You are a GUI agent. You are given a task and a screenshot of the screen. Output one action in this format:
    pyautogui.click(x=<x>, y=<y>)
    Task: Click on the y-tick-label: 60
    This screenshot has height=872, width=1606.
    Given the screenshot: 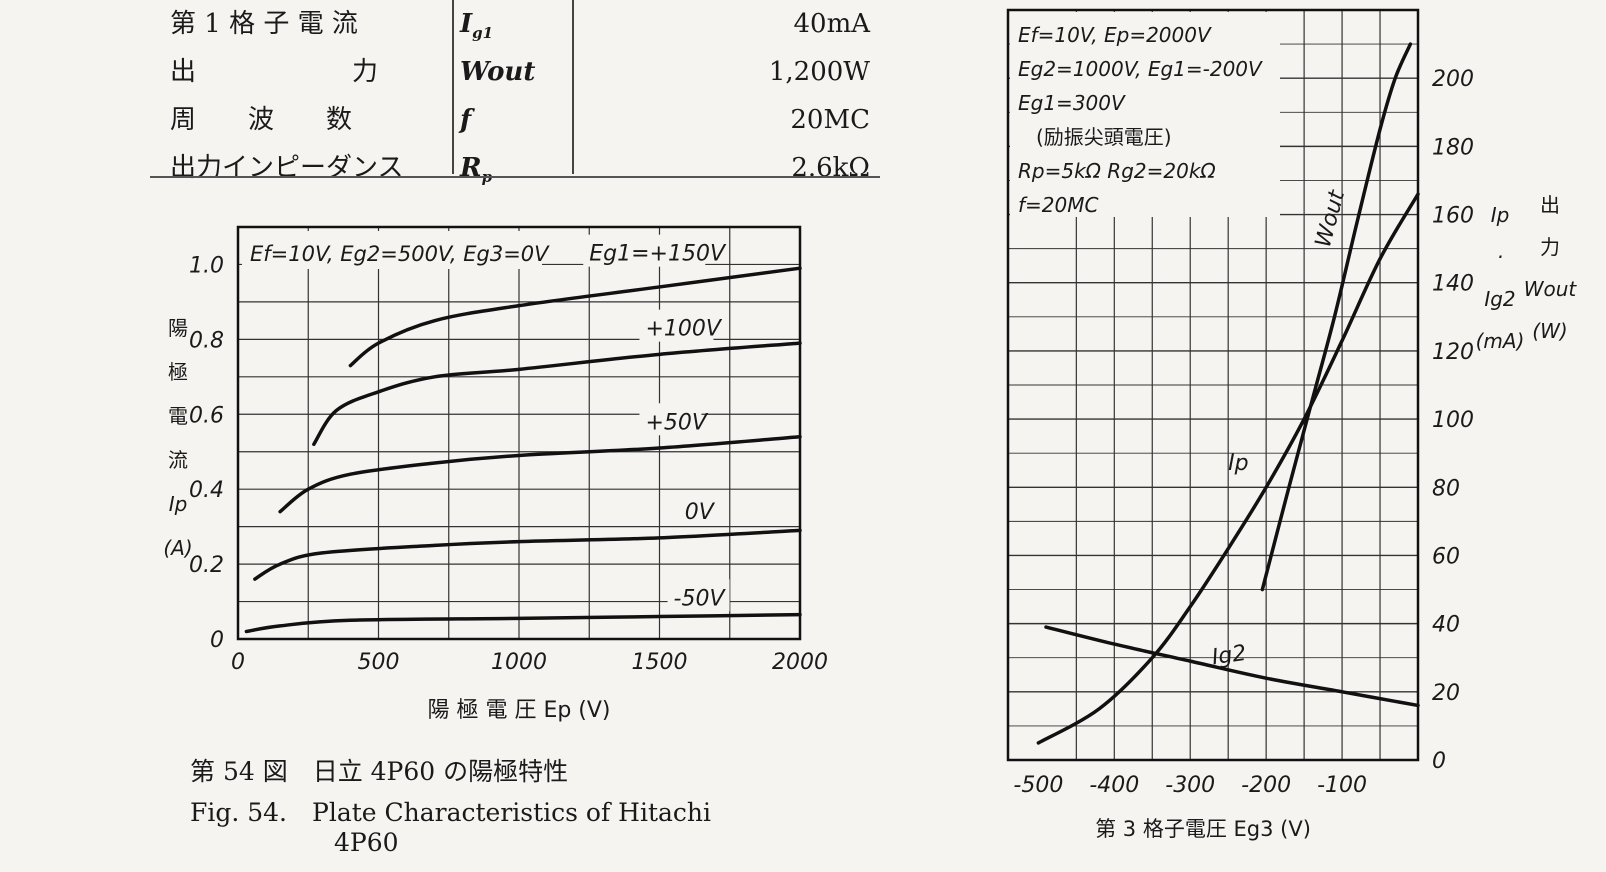 What is the action you would take?
    pyautogui.click(x=1446, y=556)
    